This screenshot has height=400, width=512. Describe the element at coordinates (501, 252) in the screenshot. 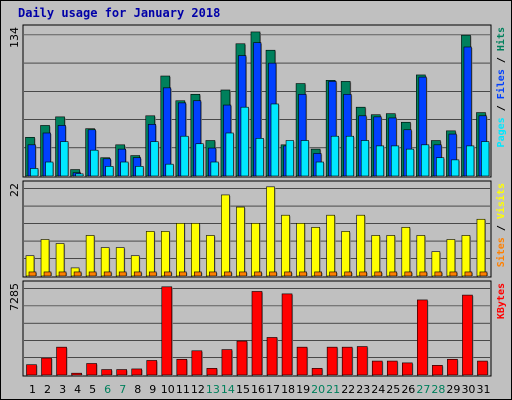

I see `legend-item: Sites` at that location.